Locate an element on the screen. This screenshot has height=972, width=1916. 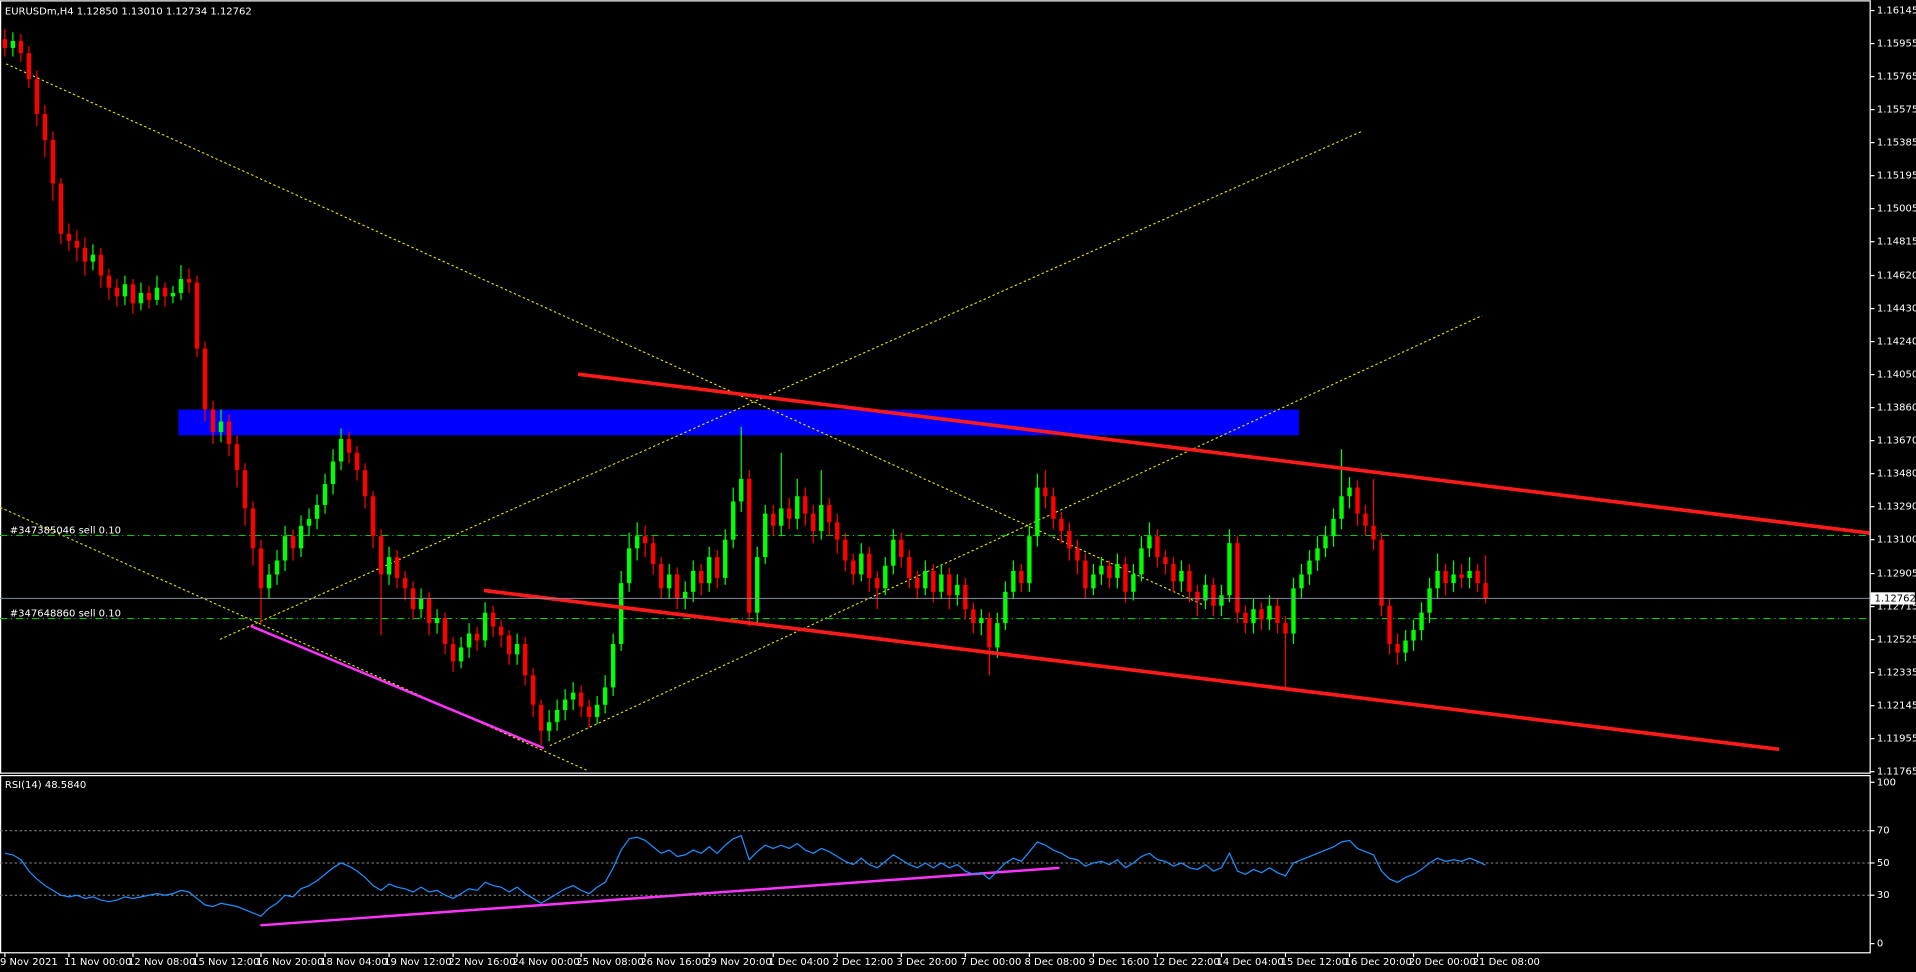
zone-rectangle is located at coordinates (738, 422).